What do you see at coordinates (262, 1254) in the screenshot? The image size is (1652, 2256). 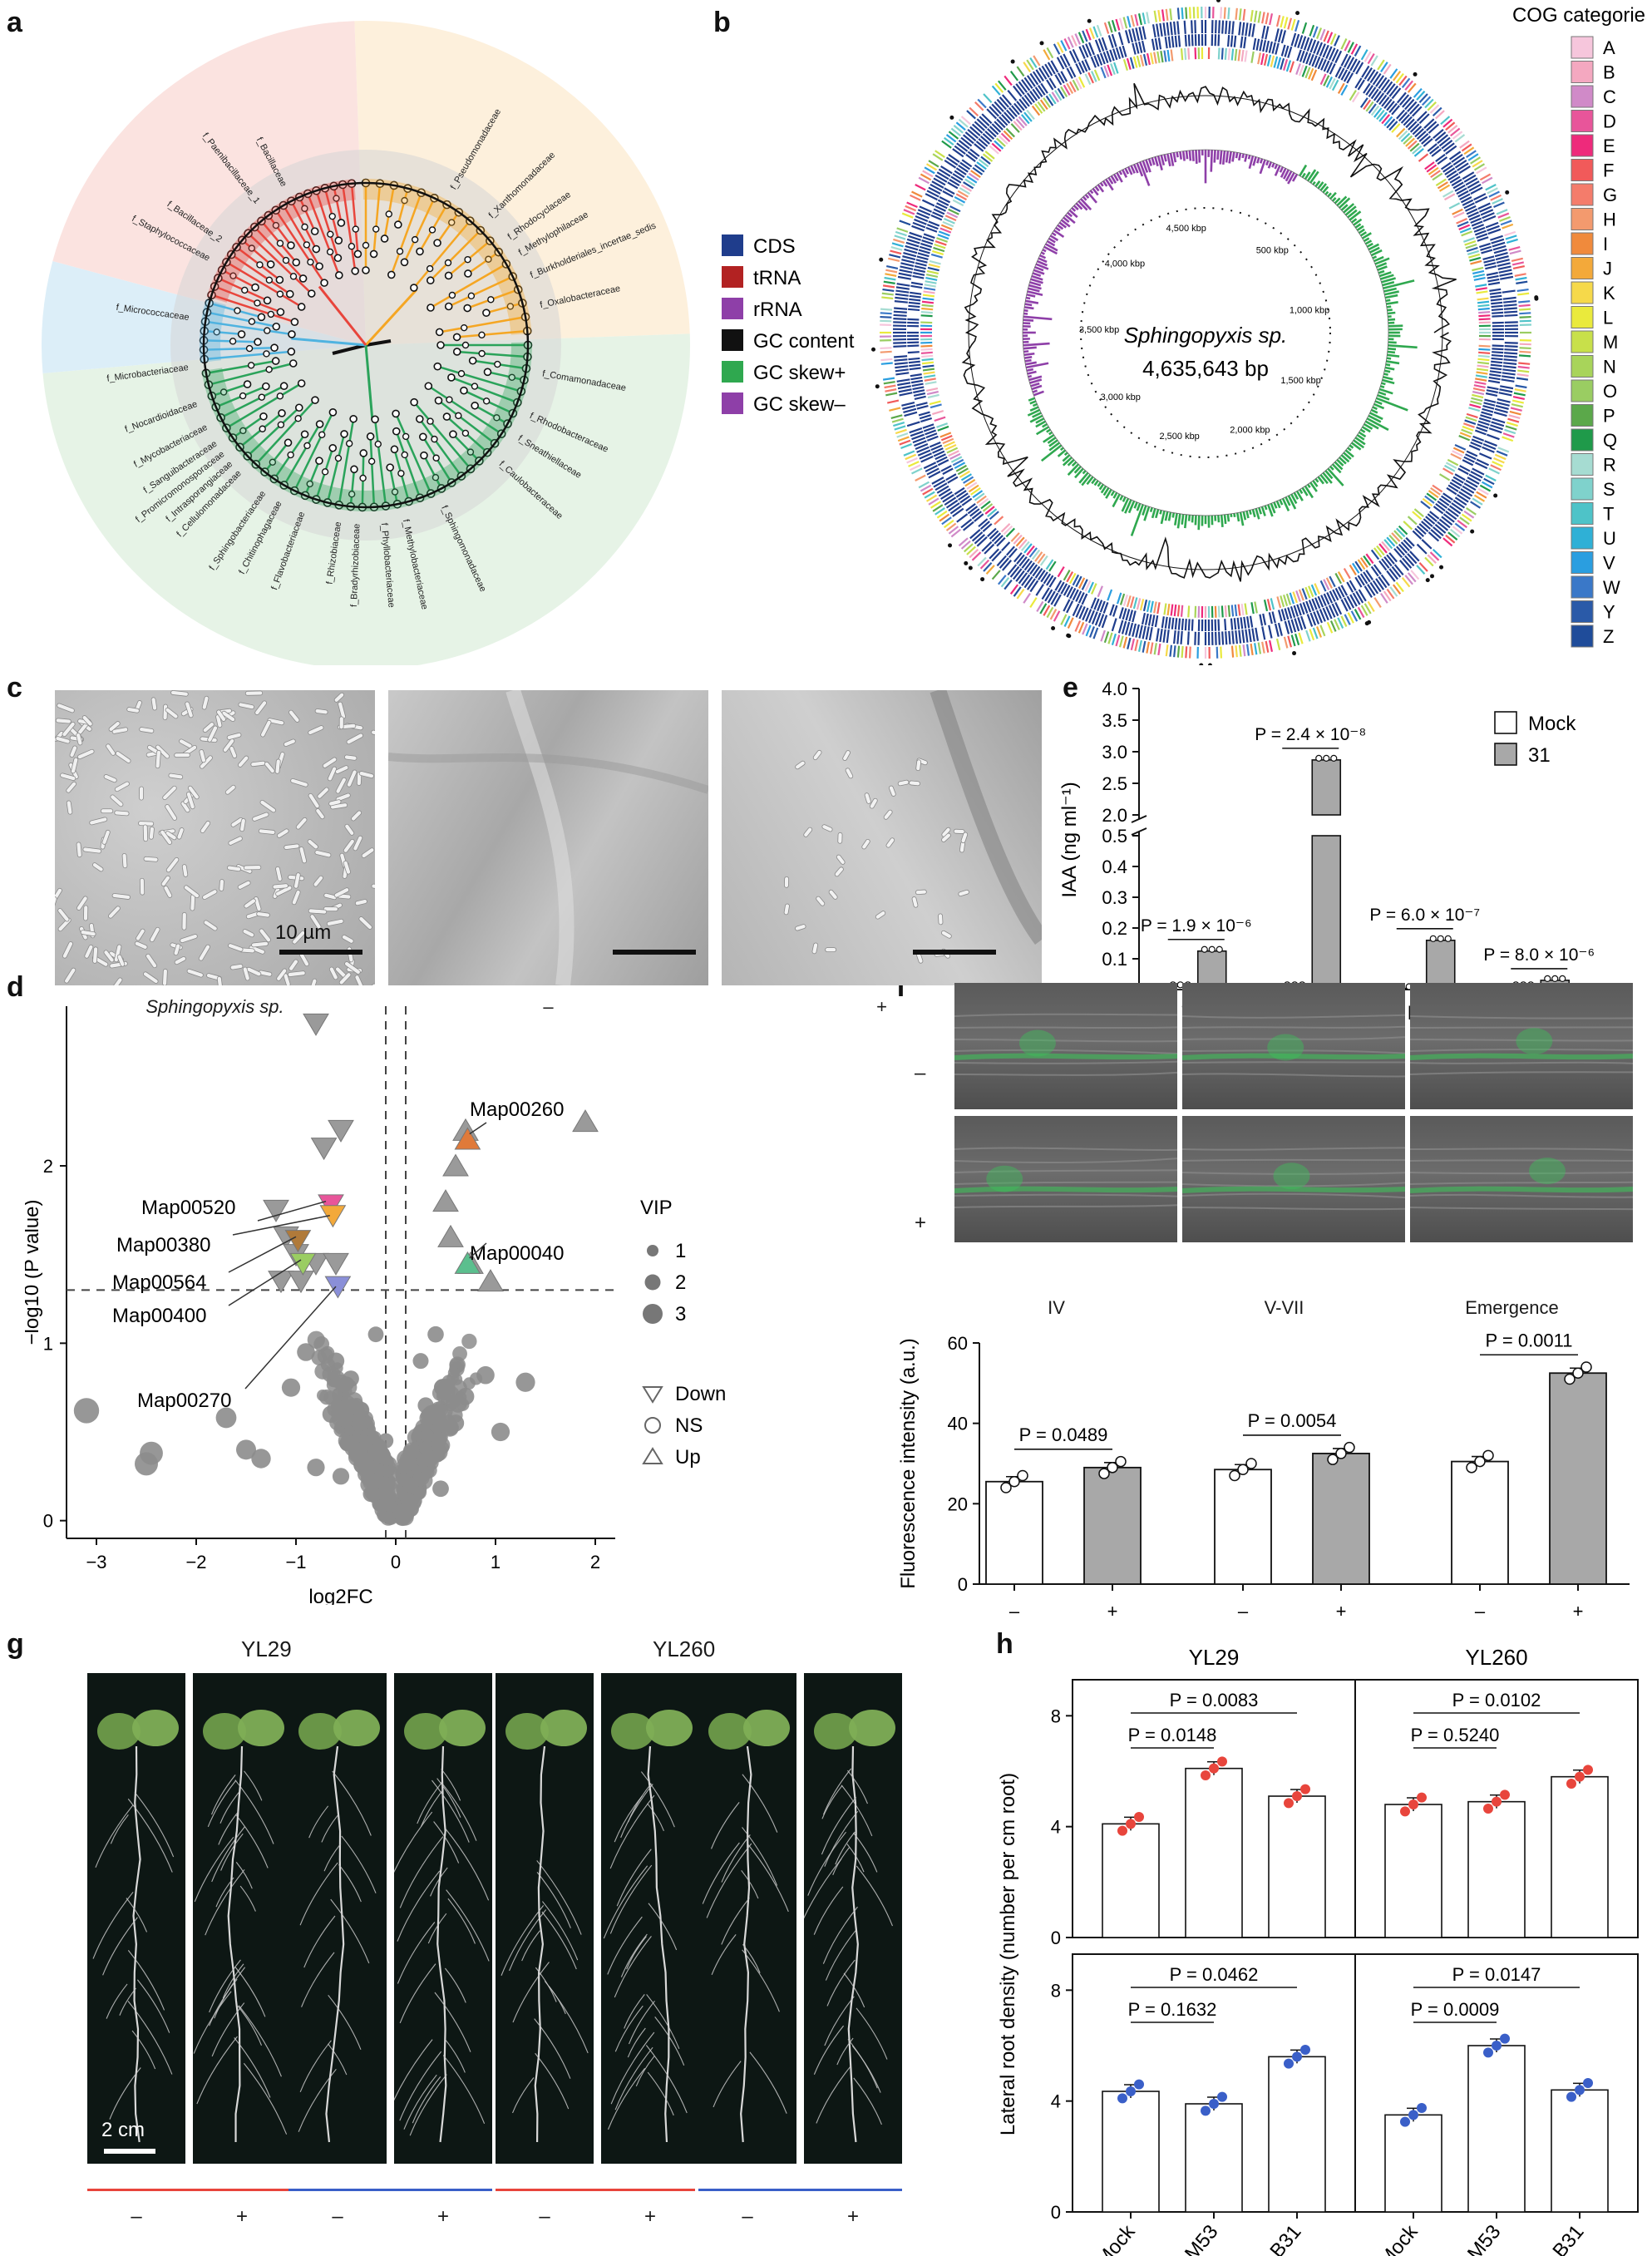 I see `leader-line` at bounding box center [262, 1254].